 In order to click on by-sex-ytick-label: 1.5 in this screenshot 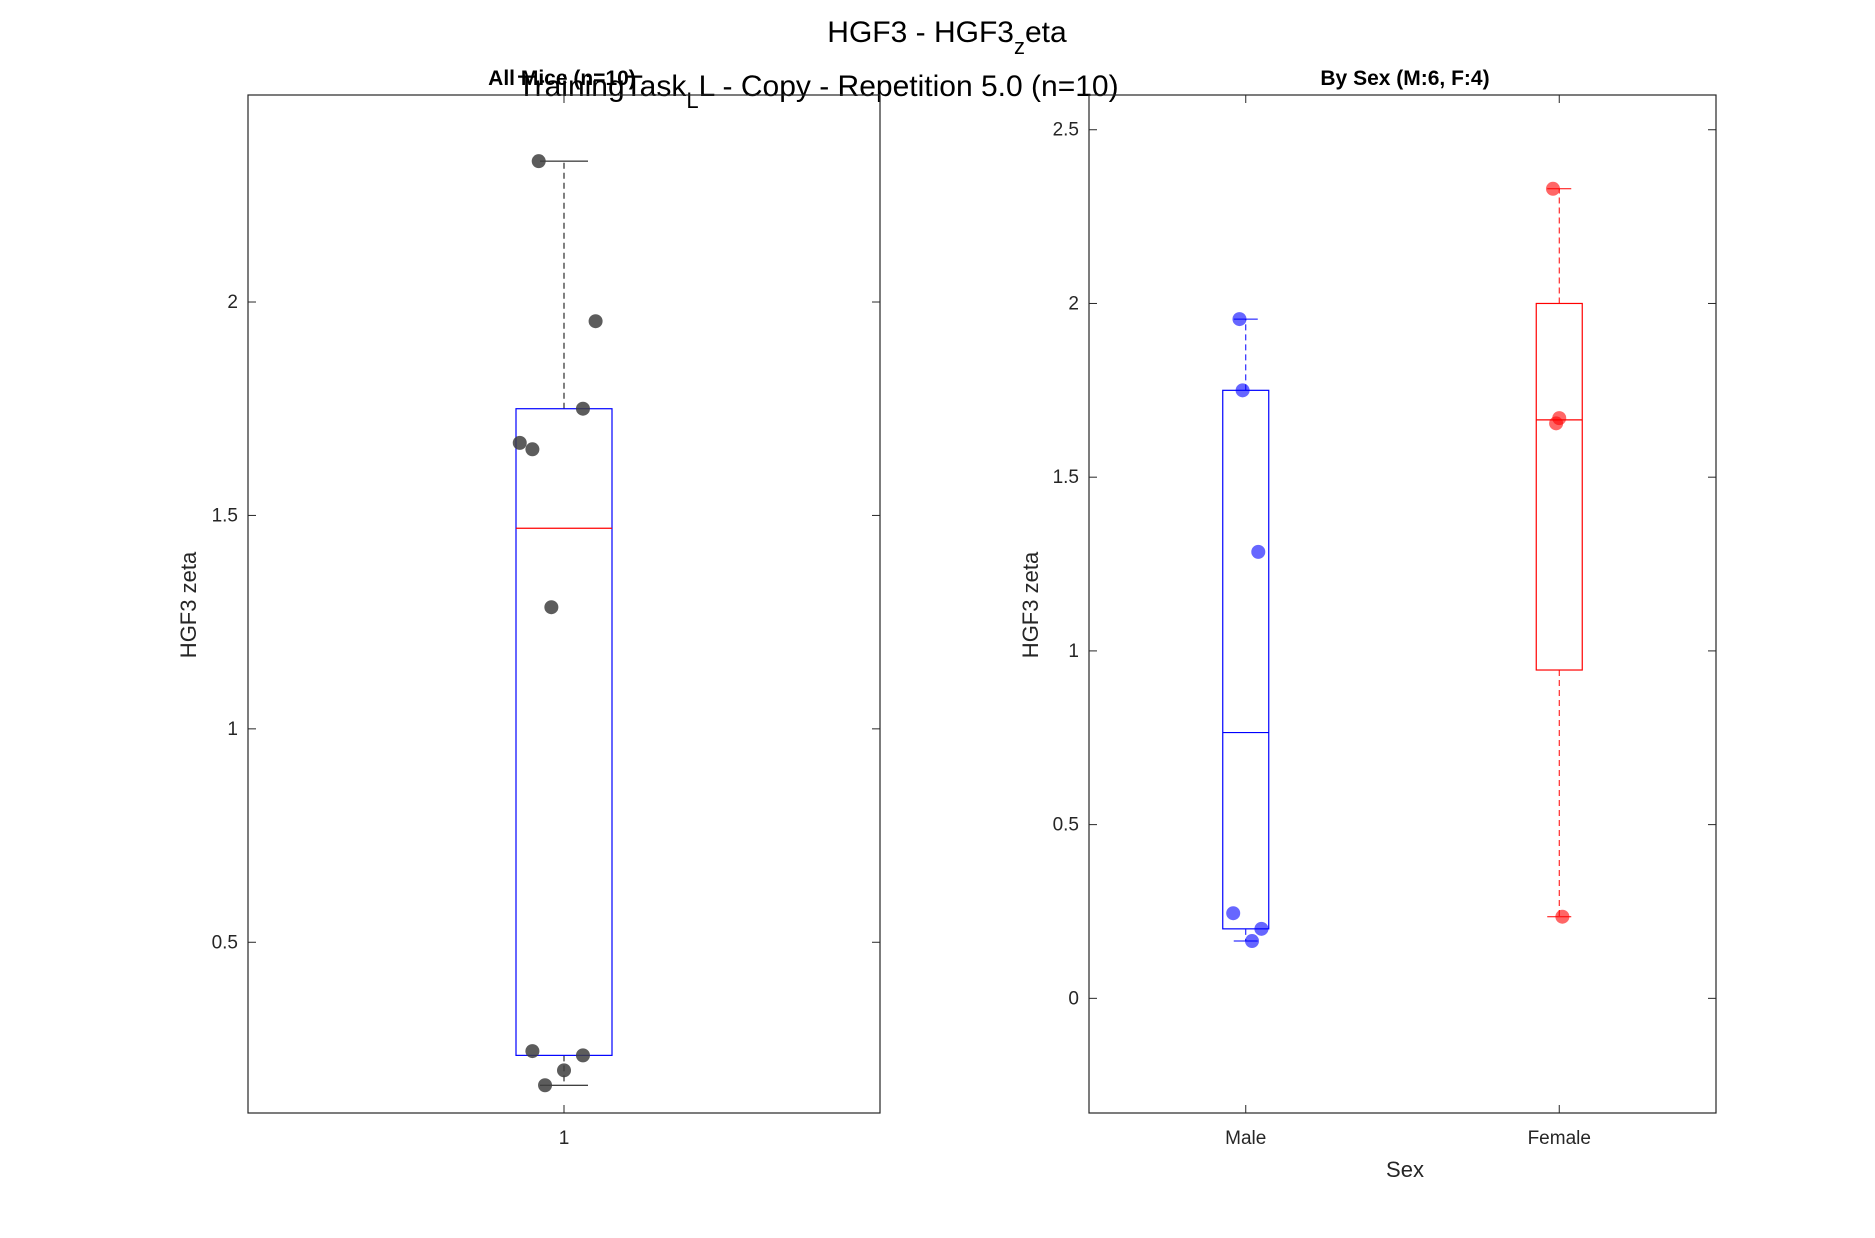, I will do `click(1066, 477)`.